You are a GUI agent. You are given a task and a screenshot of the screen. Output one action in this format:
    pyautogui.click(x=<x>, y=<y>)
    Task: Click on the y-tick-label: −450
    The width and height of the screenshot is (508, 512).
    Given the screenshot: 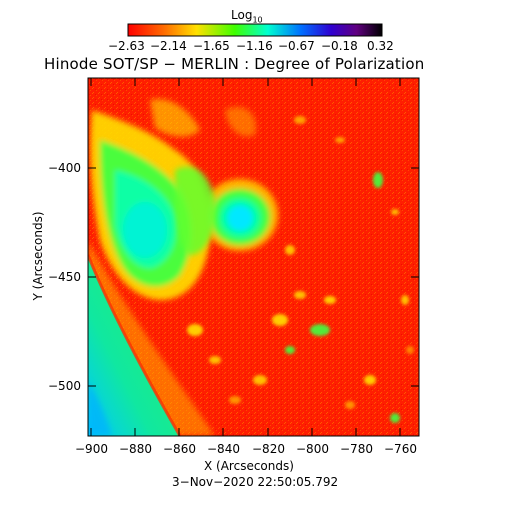 What is the action you would take?
    pyautogui.click(x=64, y=277)
    